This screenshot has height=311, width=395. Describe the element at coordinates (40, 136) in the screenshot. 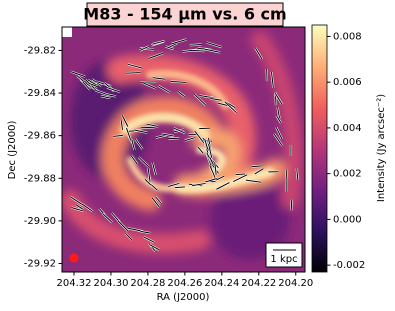

I see `y-tick-label: -29.86` at that location.